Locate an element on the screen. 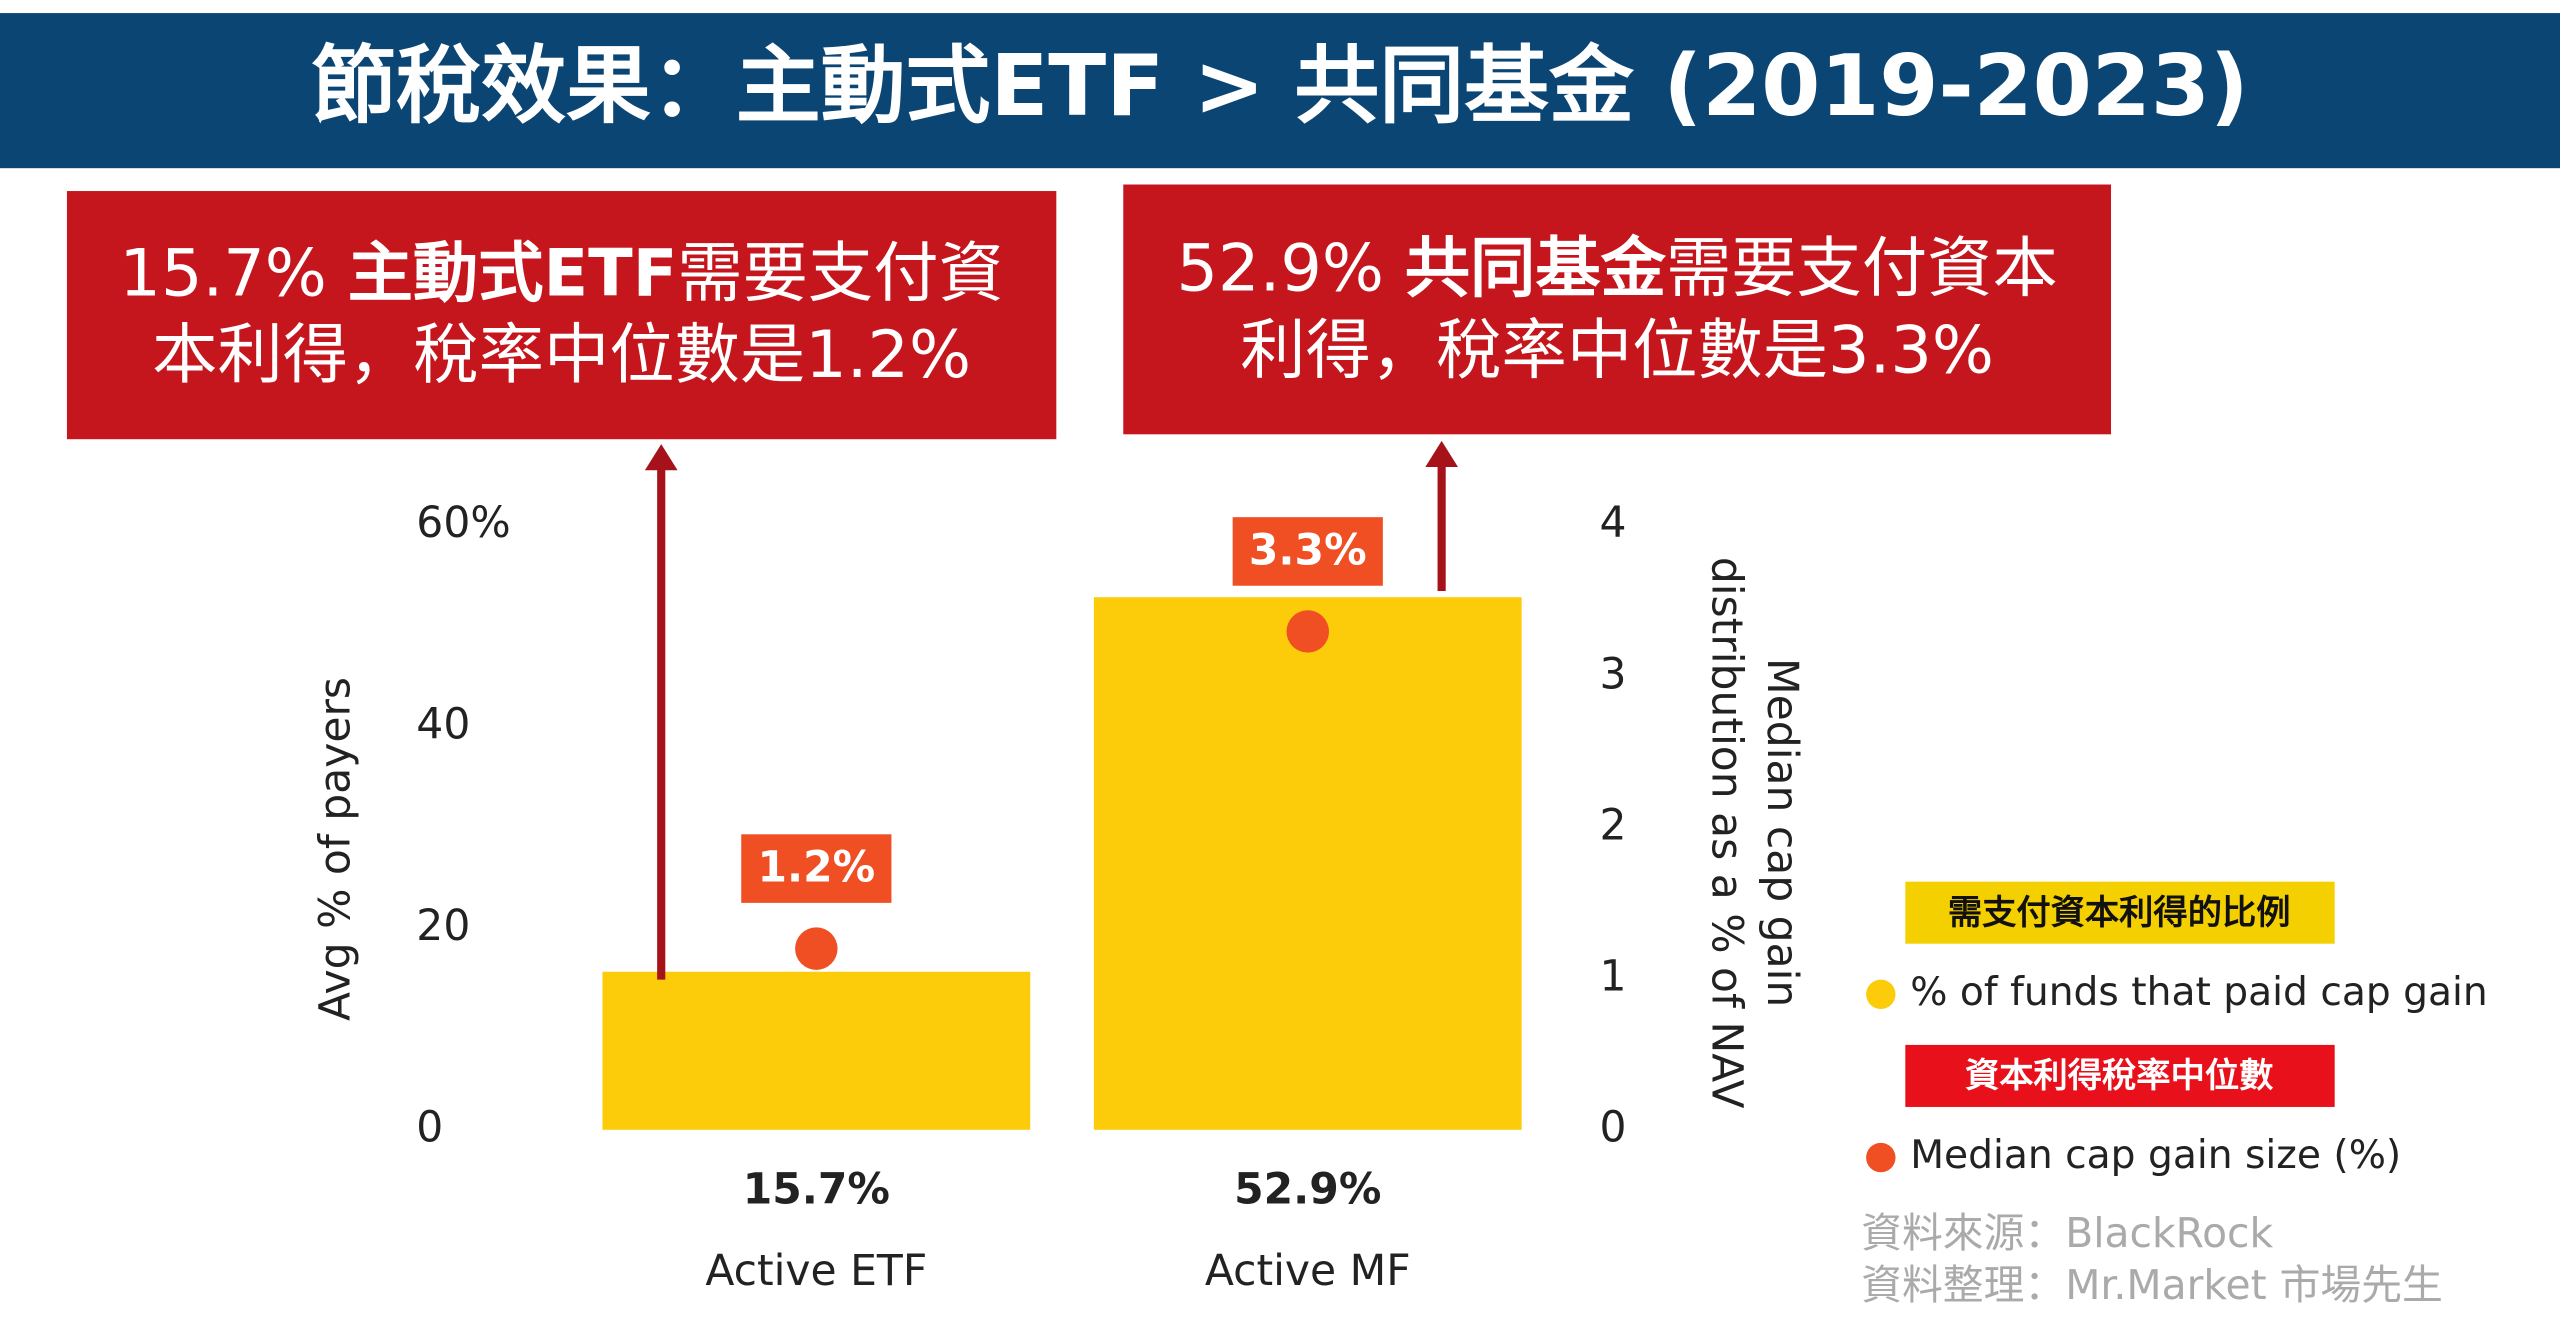 This screenshot has width=2560, height=1342. bar-value-label: 52.9% is located at coordinates (1307, 1189).